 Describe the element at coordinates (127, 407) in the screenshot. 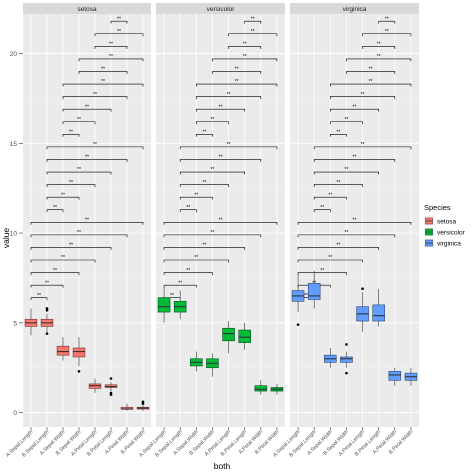

I see `box-A.Petal.Width` at that location.